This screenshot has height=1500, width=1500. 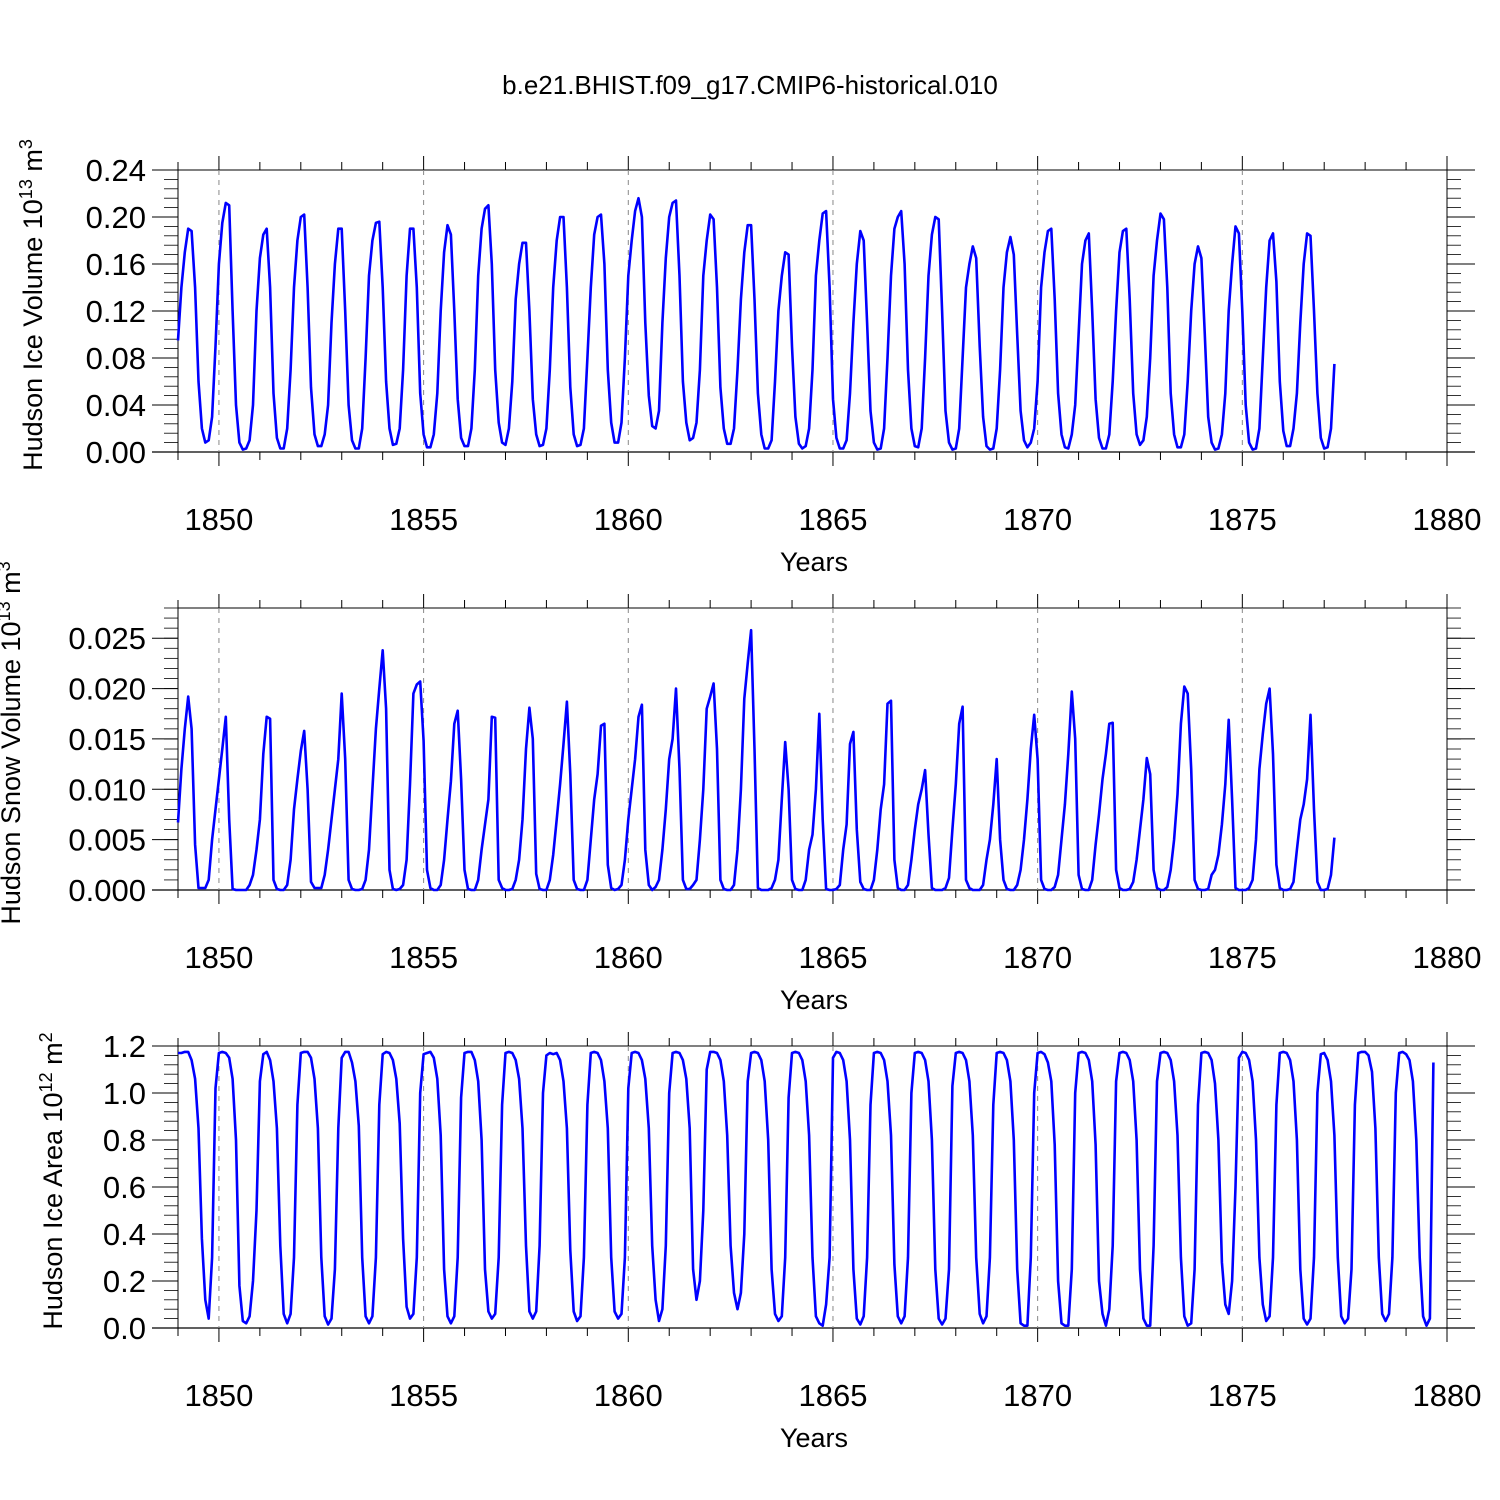 I want to click on y-tick-label: 0.20, so click(x=116, y=217).